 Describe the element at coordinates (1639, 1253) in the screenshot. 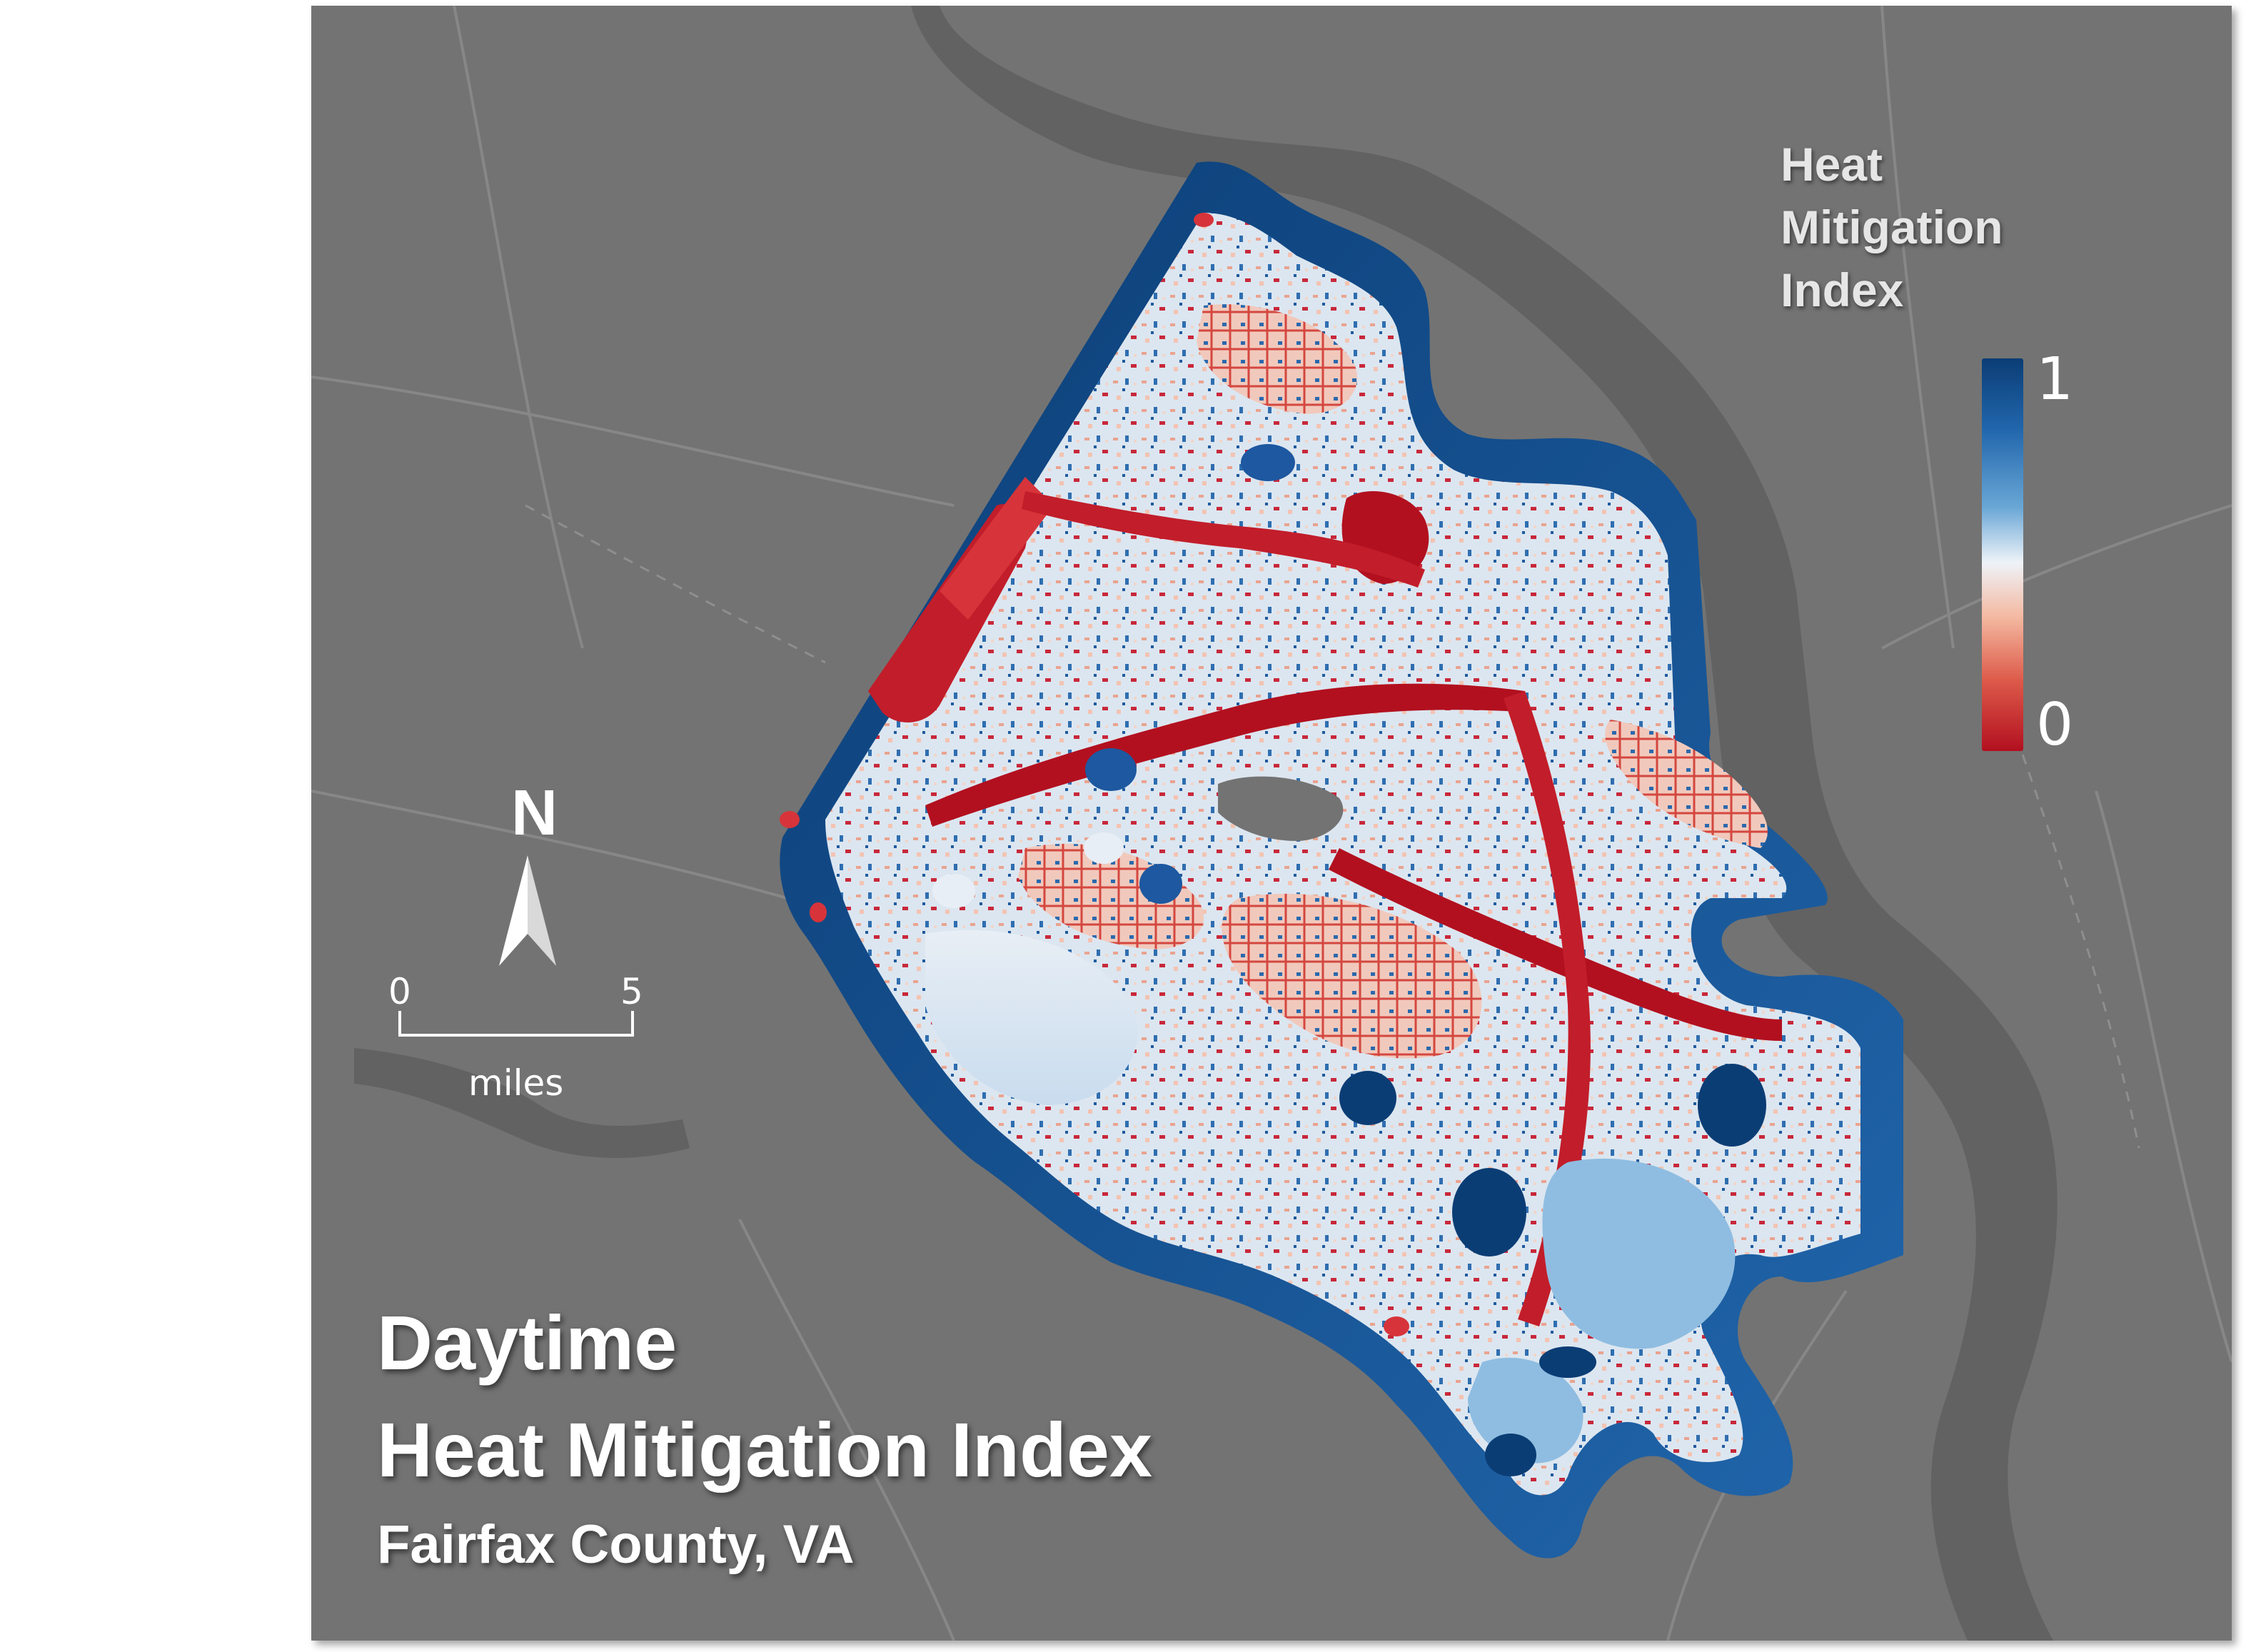

I see `mason-neck-light-blue` at that location.